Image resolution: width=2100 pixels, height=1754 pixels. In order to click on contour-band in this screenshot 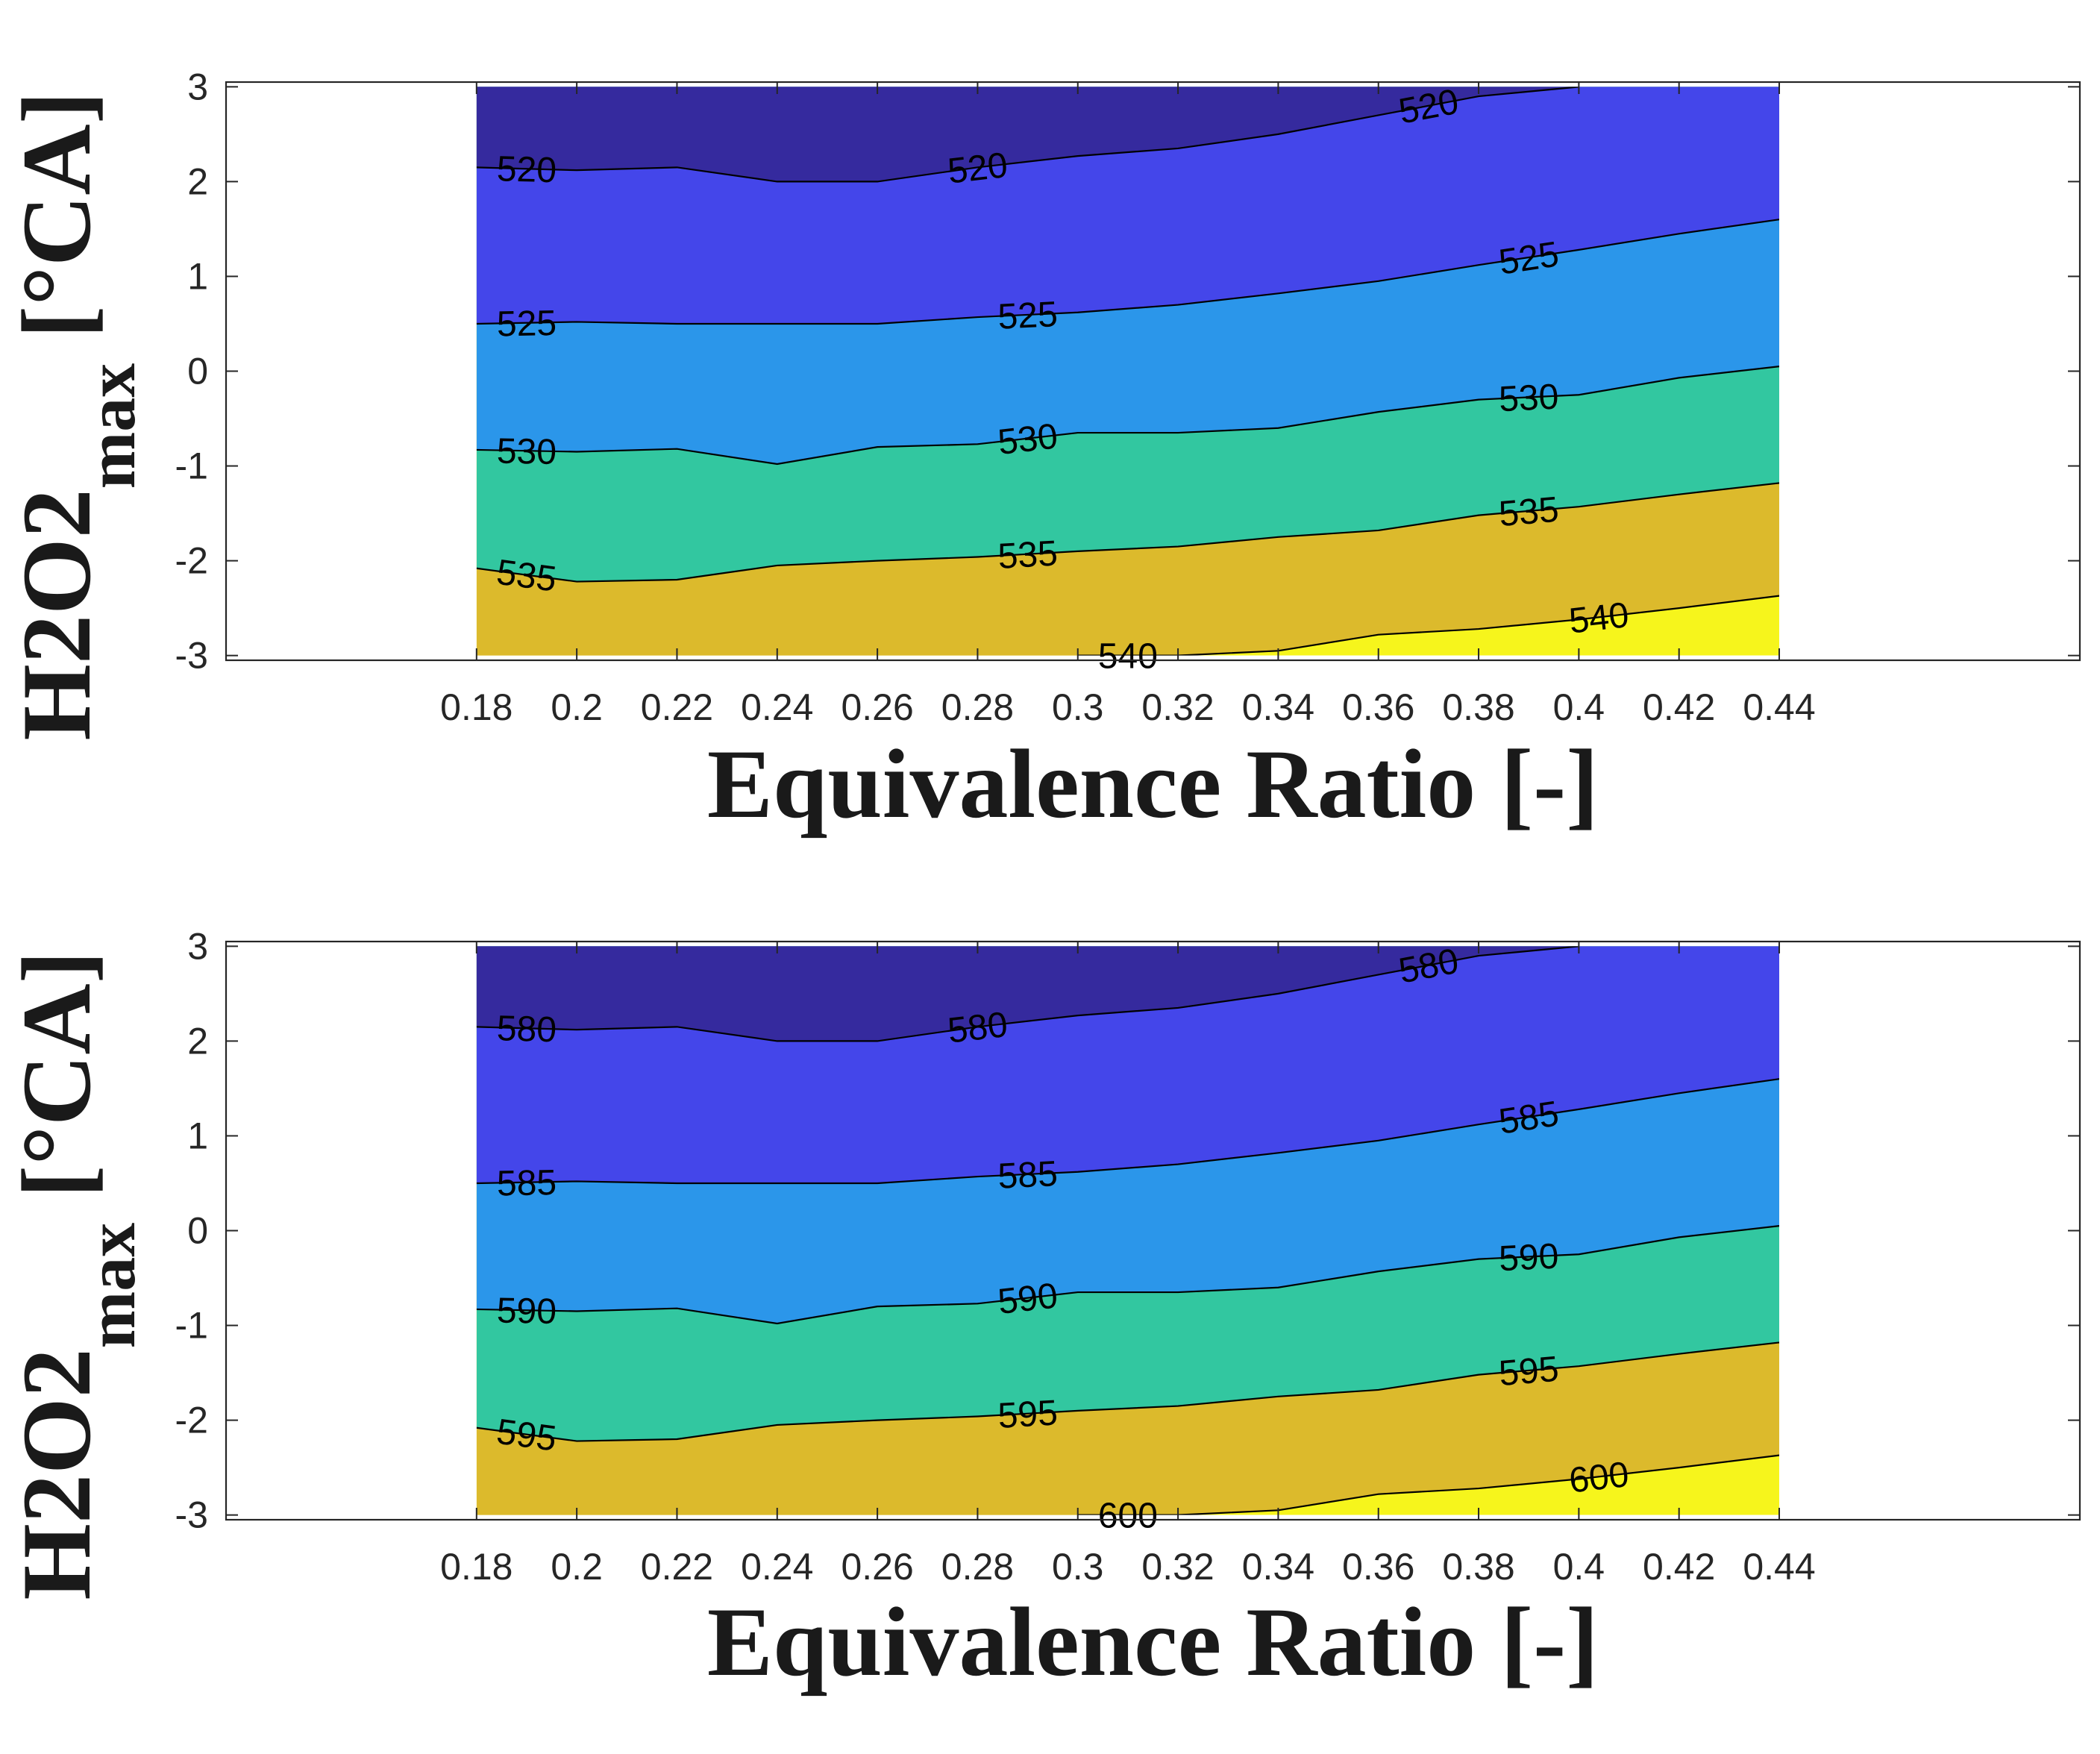, I will do `click(1027, 994)`.